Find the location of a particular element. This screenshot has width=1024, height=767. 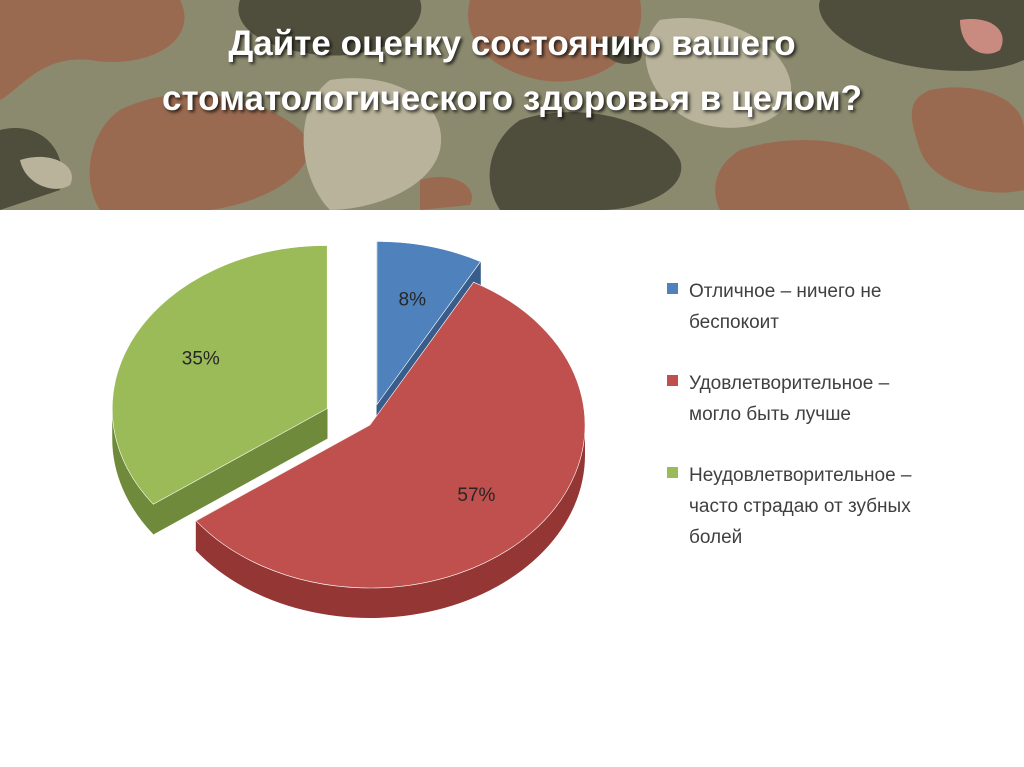

slice-excellent is located at coordinates (429, 323).